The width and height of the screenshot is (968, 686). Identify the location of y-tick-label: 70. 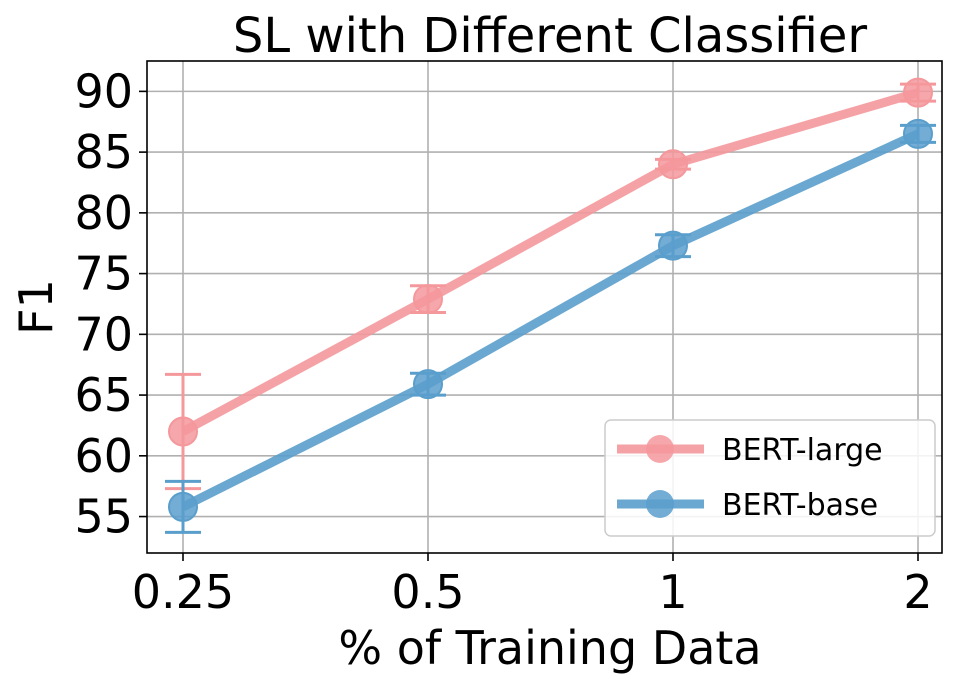
(103, 334).